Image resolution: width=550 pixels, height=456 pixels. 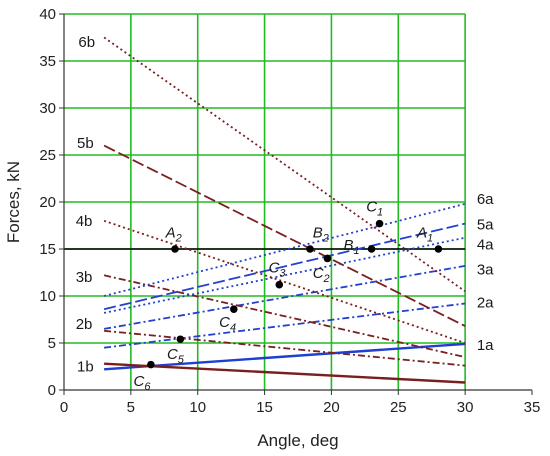 I want to click on point-label-B1: B1, so click(x=351, y=247).